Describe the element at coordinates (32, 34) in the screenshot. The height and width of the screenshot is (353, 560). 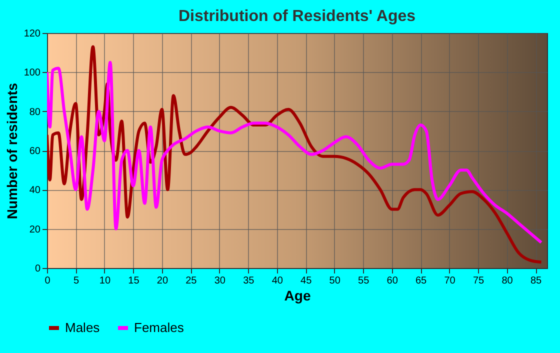
I see `y-tick-label: 120` at that location.